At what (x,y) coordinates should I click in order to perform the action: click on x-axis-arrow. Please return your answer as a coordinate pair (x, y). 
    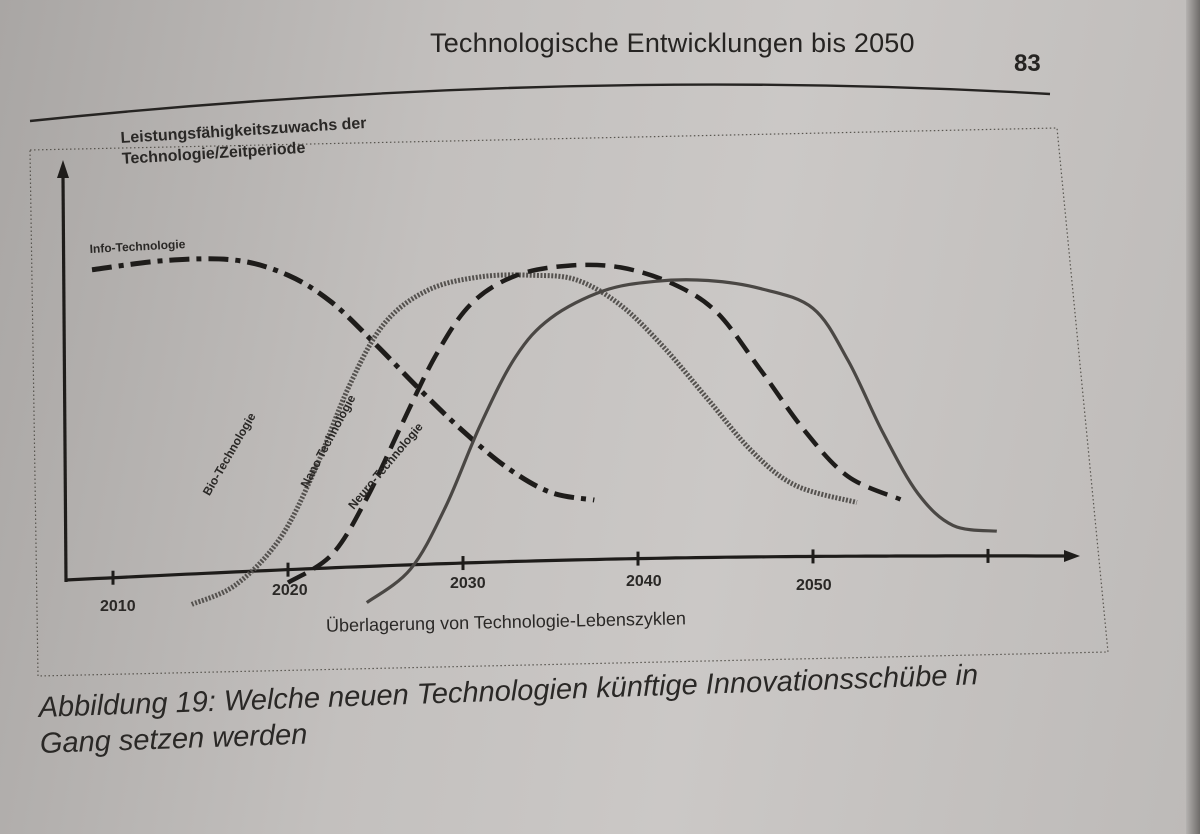
    Looking at the image, I should click on (1072, 555).